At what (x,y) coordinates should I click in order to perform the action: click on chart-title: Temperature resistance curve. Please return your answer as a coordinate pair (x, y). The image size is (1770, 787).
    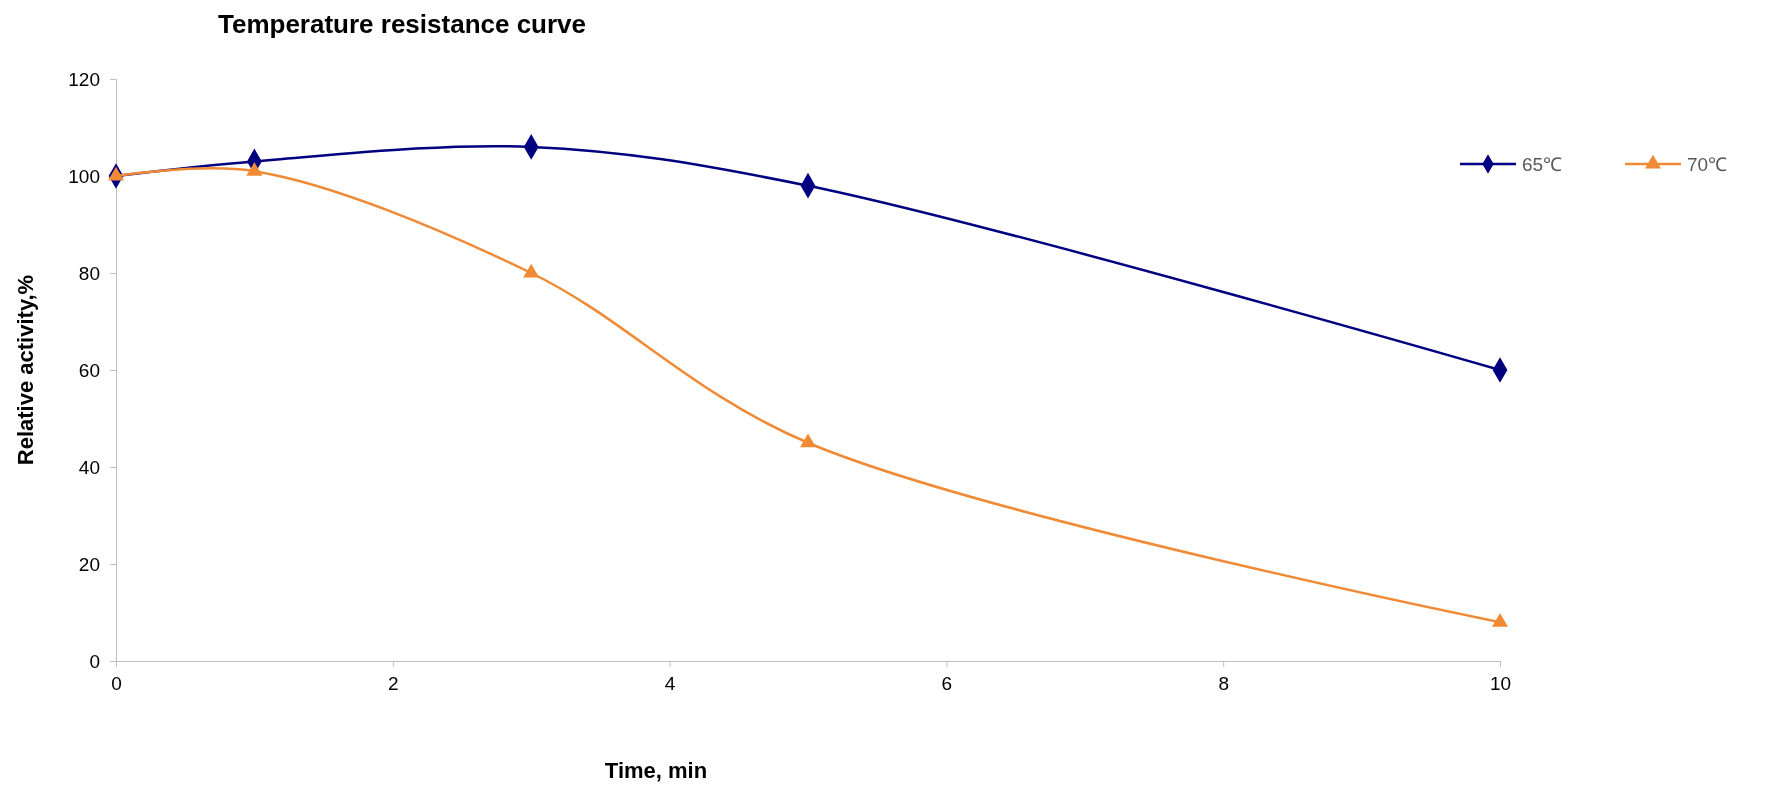
    Looking at the image, I should click on (402, 24).